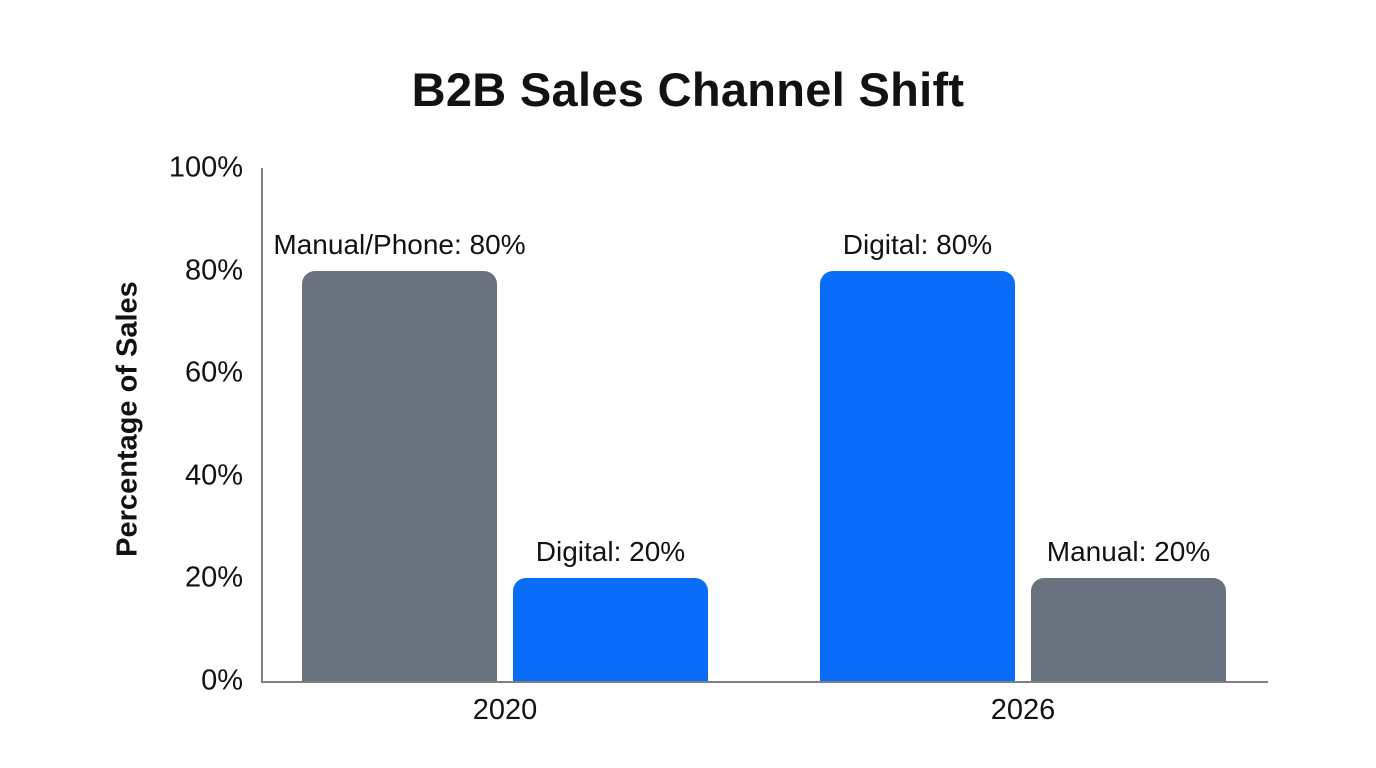 This screenshot has height=768, width=1376. I want to click on bar-digital-2026, so click(917, 475).